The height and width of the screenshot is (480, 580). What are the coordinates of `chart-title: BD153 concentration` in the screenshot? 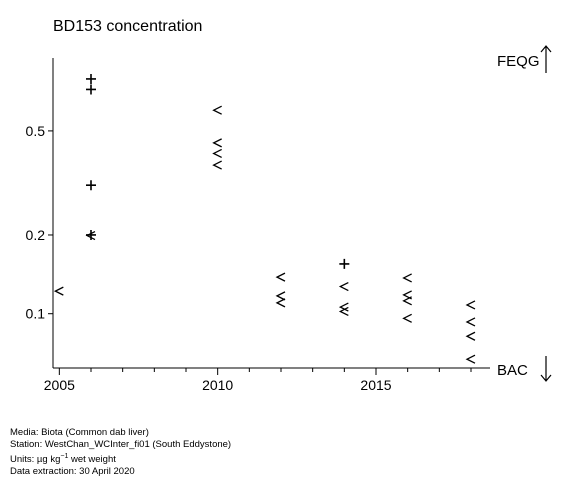 It's located at (128, 26).